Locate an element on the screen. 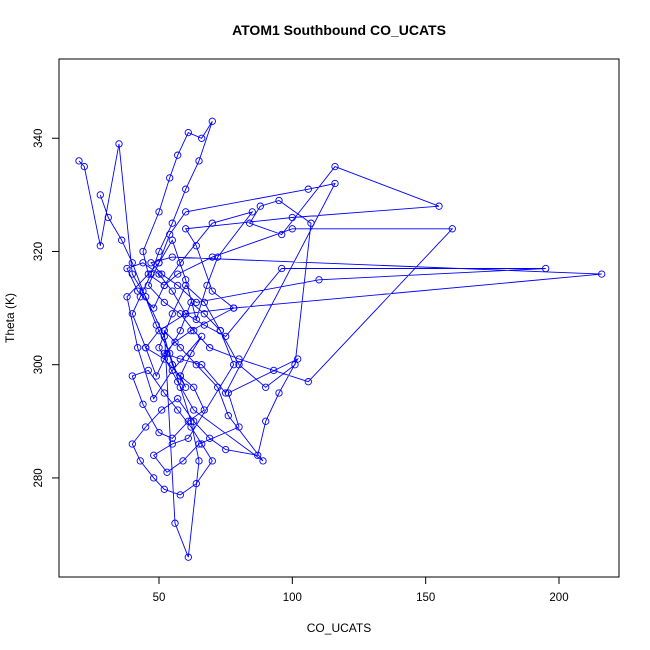 The width and height of the screenshot is (650, 650). y-tick-label: 320 is located at coordinates (39, 251).